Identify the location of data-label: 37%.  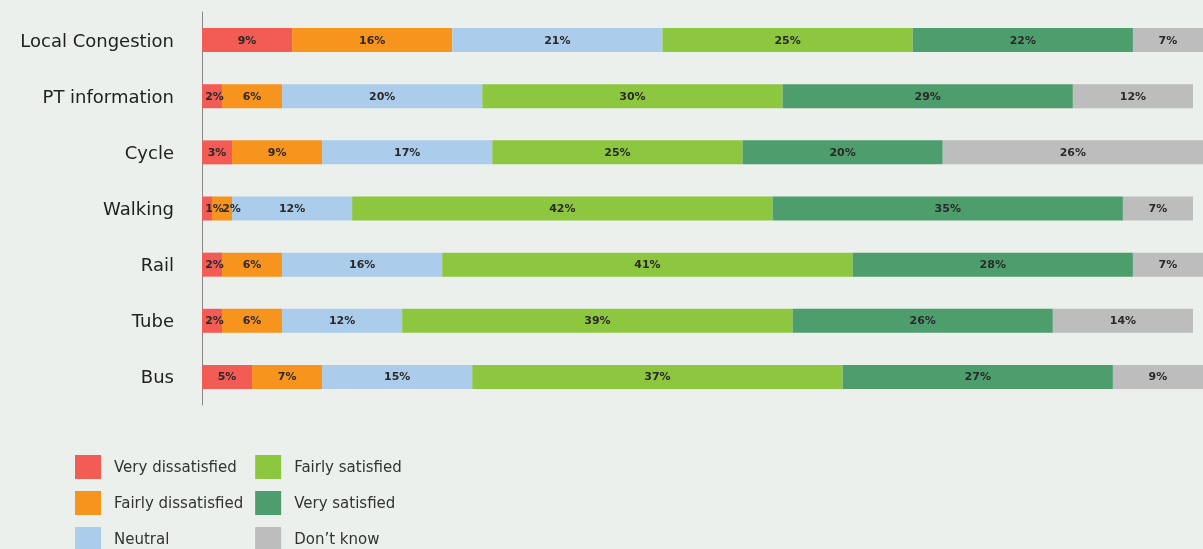
(657, 377).